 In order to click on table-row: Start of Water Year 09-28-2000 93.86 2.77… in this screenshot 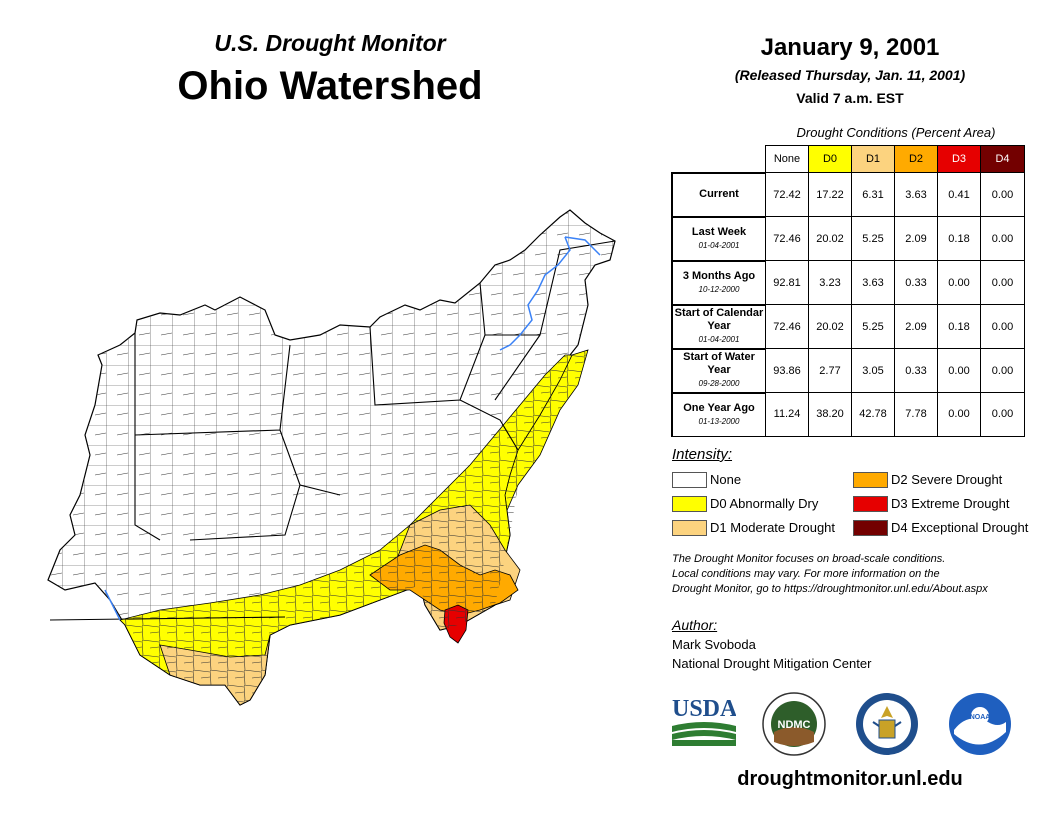, I will do `click(848, 370)`.